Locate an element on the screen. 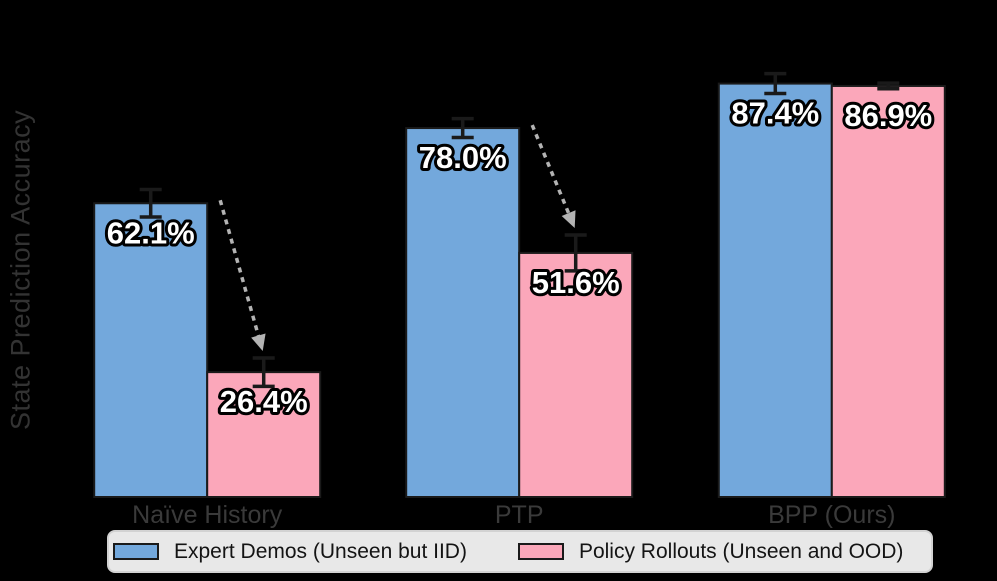  bar-expert-demos-na-ve-history is located at coordinates (151, 350).